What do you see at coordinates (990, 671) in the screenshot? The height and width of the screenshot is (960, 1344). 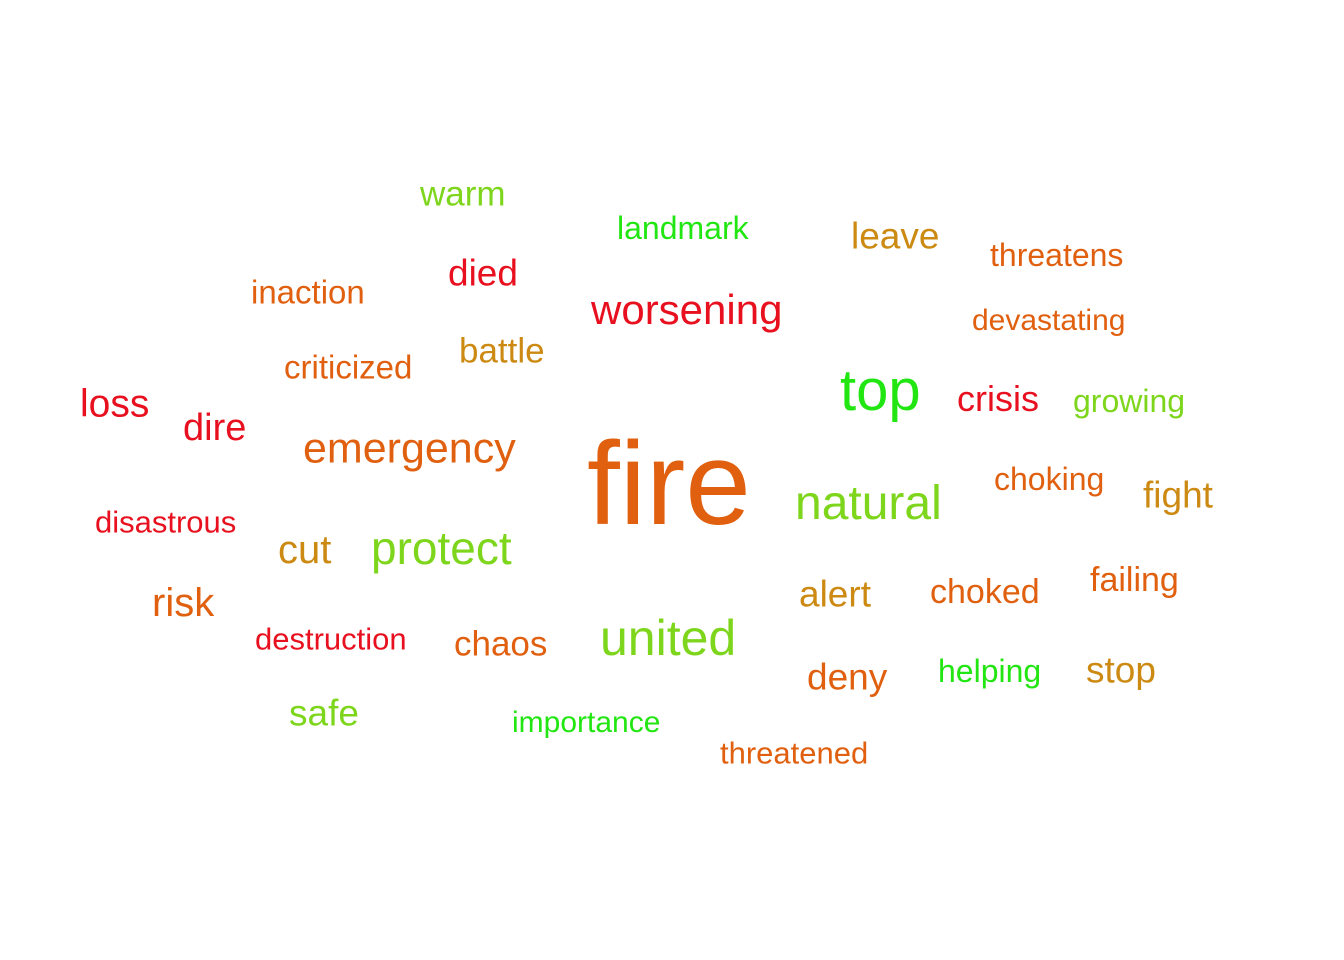 I see `word-helping: helping` at bounding box center [990, 671].